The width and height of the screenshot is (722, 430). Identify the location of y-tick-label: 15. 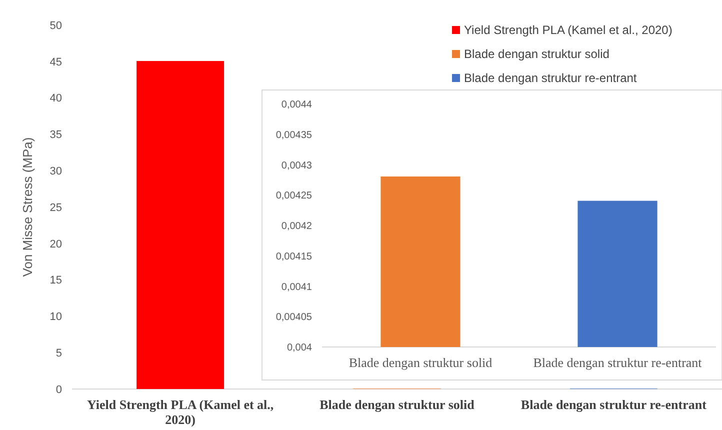
(56, 280).